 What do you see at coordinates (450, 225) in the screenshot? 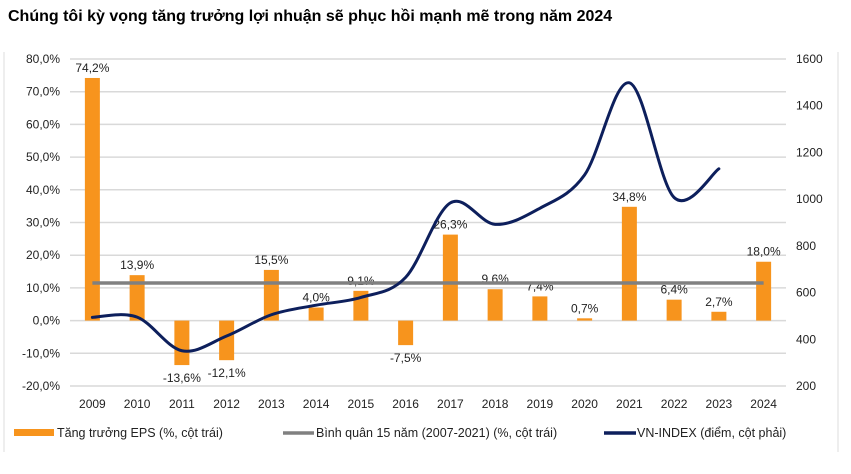
I see `data-label: 26,3%` at bounding box center [450, 225].